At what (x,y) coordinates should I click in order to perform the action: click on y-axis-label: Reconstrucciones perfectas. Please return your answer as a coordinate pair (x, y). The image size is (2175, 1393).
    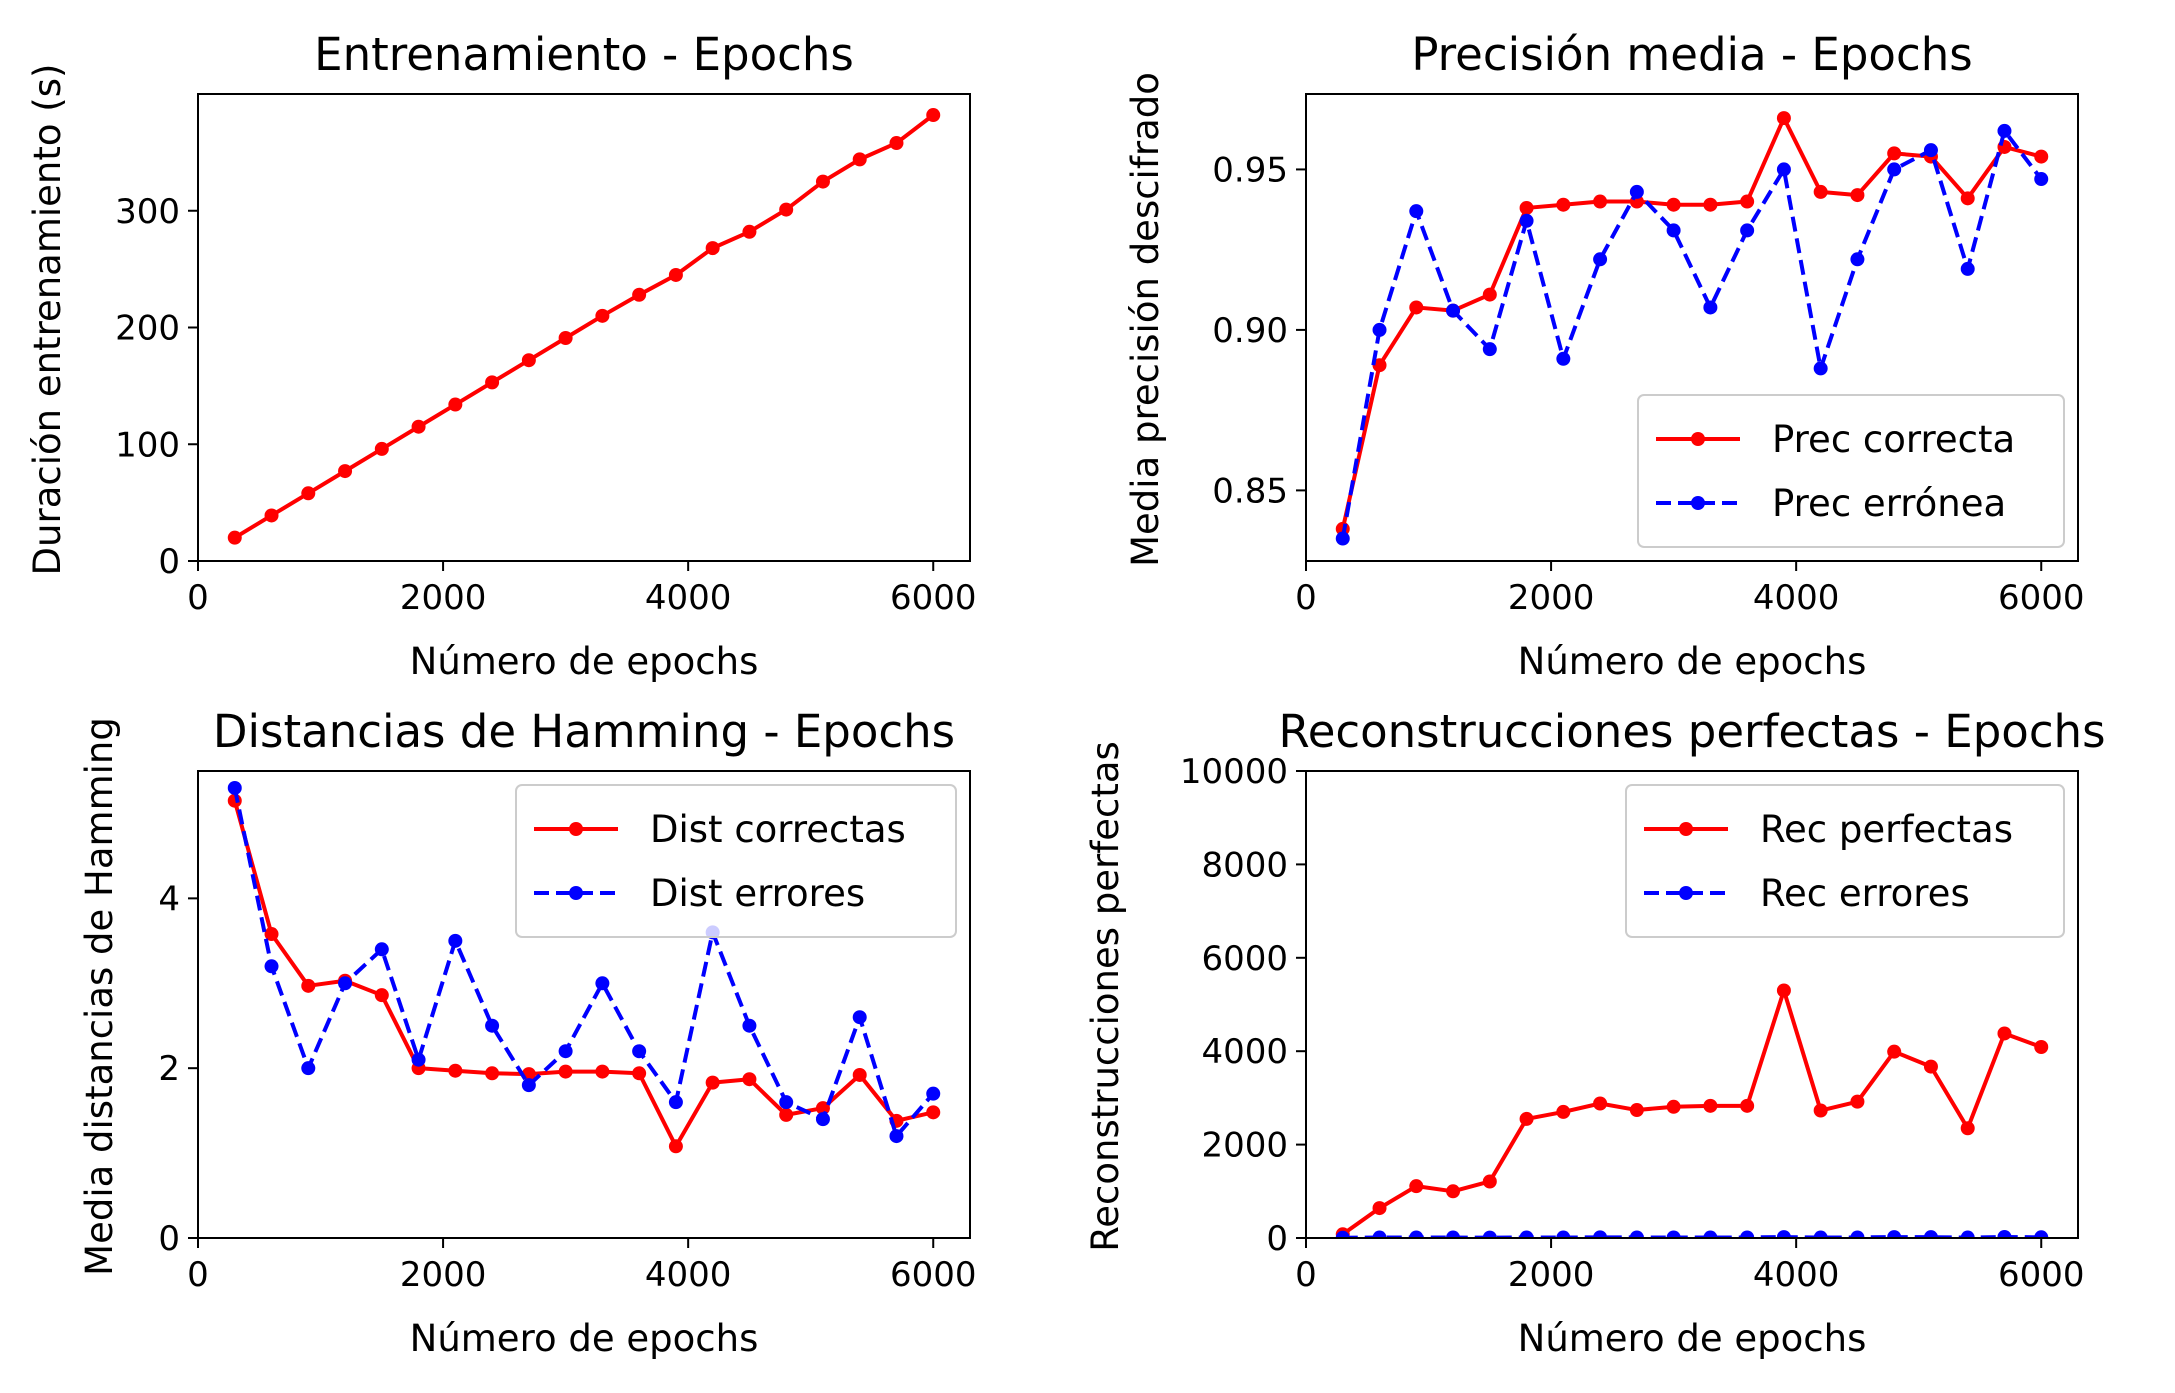
    Looking at the image, I should click on (1105, 996).